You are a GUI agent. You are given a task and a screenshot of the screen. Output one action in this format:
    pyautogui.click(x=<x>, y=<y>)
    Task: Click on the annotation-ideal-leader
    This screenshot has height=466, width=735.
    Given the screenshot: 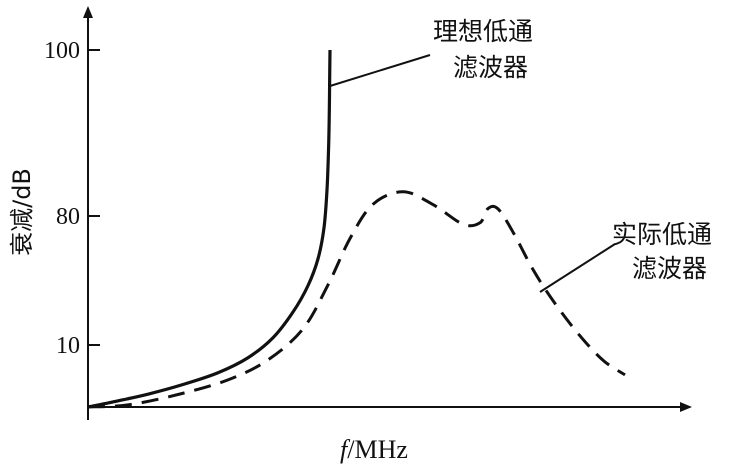 What is the action you would take?
    pyautogui.click(x=380, y=70)
    